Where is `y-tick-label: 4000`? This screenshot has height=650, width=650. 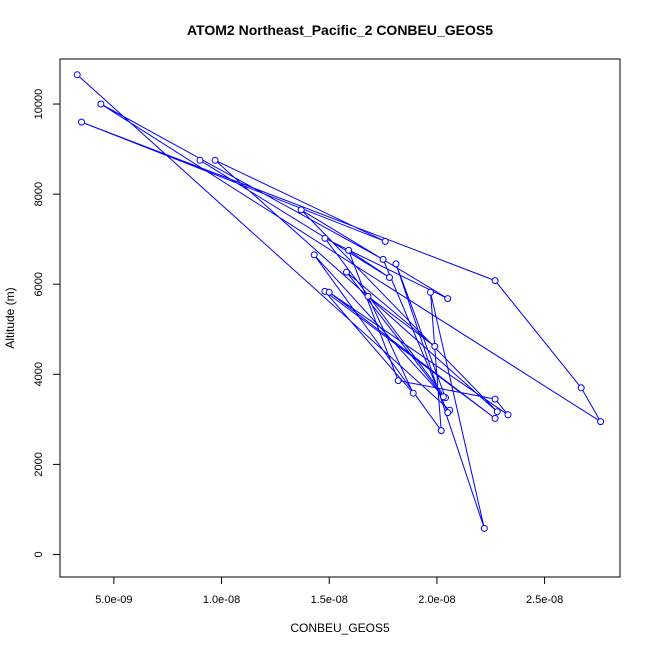
y-tick-label: 4000 is located at coordinates (39, 374).